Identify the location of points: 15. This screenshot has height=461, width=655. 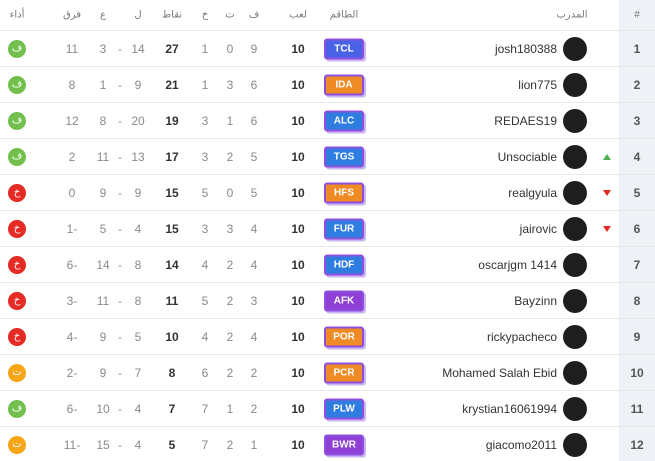
(172, 193).